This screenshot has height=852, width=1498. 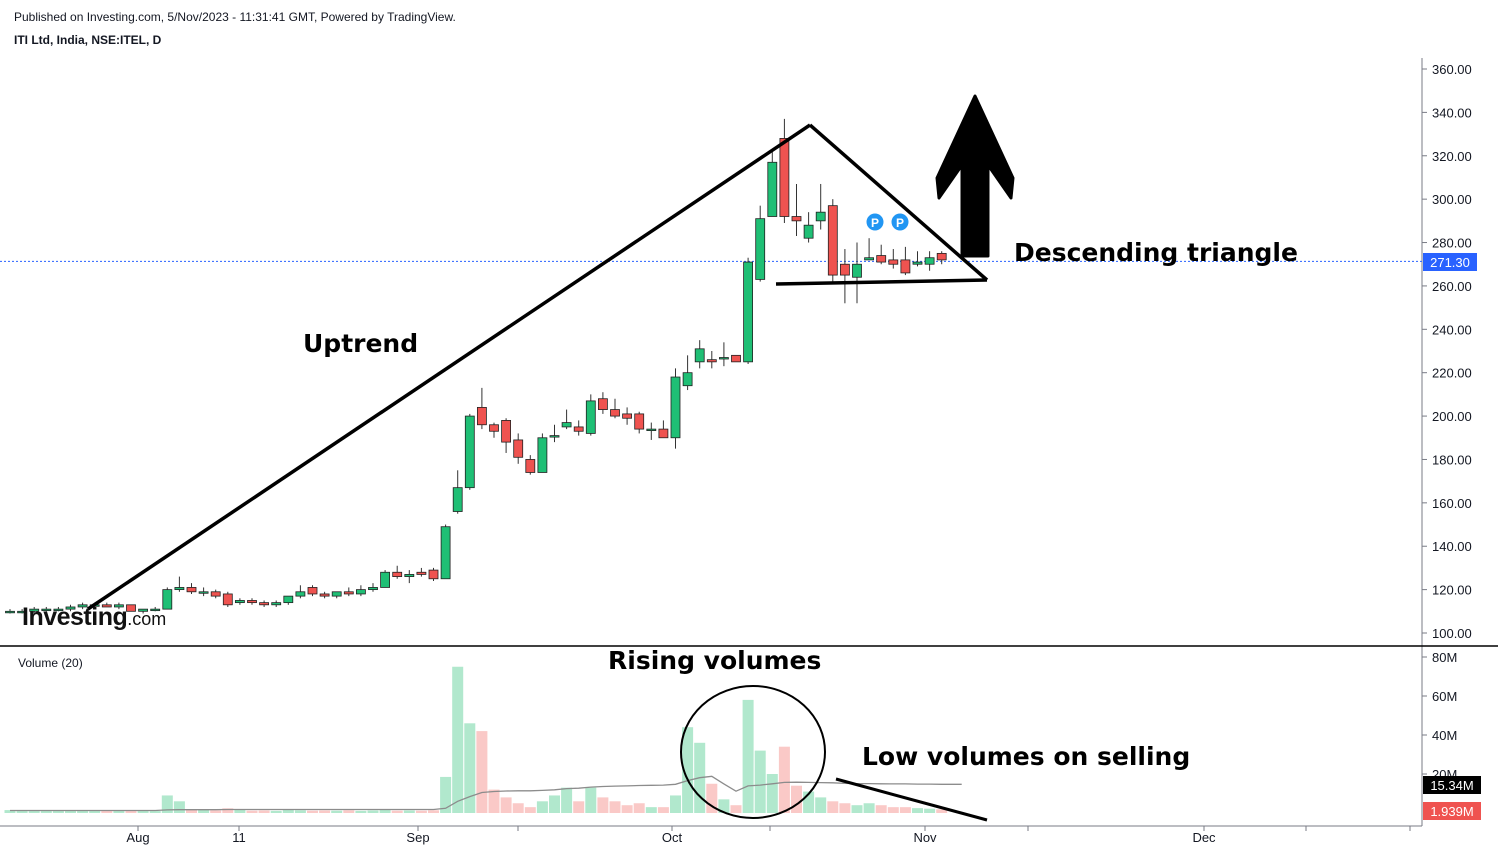 I want to click on price-tick-label: 220.00, so click(x=1452, y=373).